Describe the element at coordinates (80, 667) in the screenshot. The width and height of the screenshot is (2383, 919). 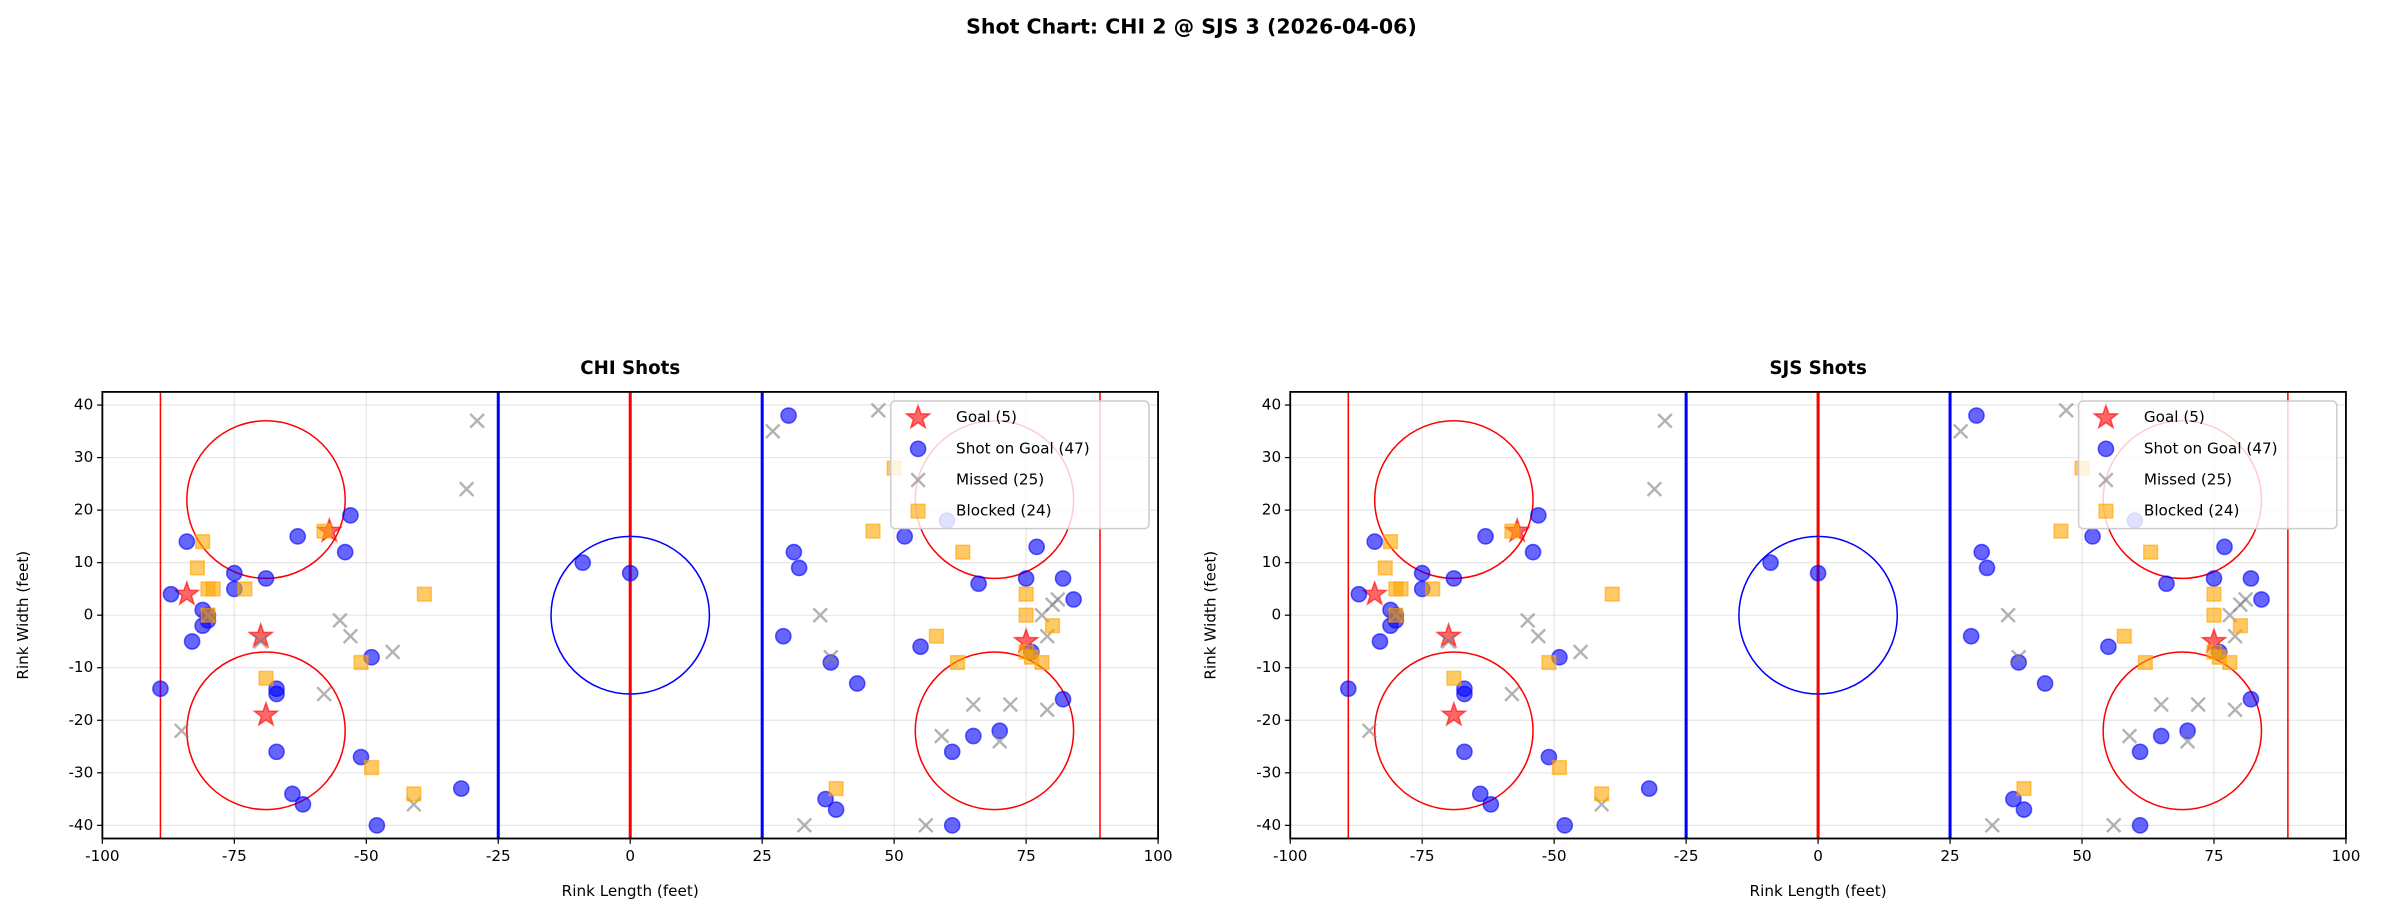
I see `y-tick-label: -10` at that location.